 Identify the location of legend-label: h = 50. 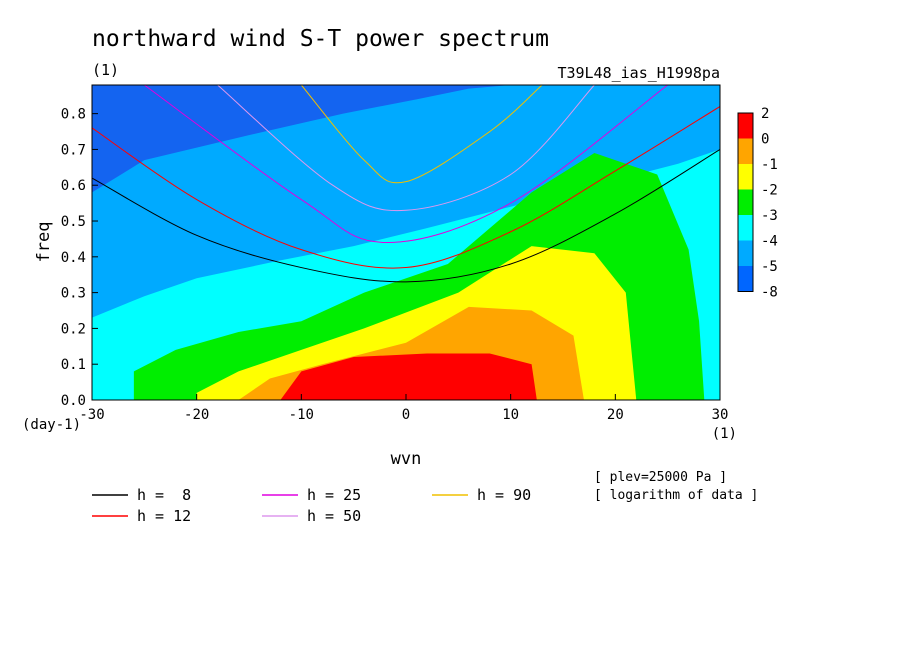
(334, 516).